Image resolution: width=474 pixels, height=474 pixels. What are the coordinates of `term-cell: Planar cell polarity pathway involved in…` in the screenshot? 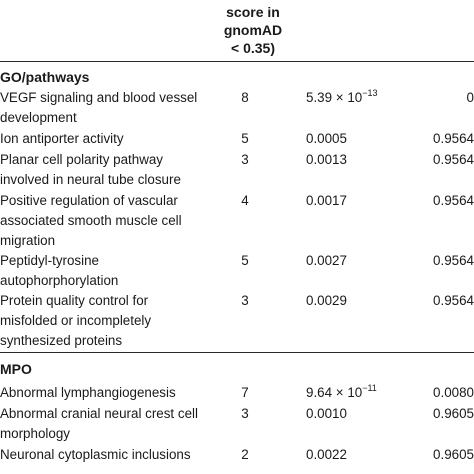 It's located at (90, 169).